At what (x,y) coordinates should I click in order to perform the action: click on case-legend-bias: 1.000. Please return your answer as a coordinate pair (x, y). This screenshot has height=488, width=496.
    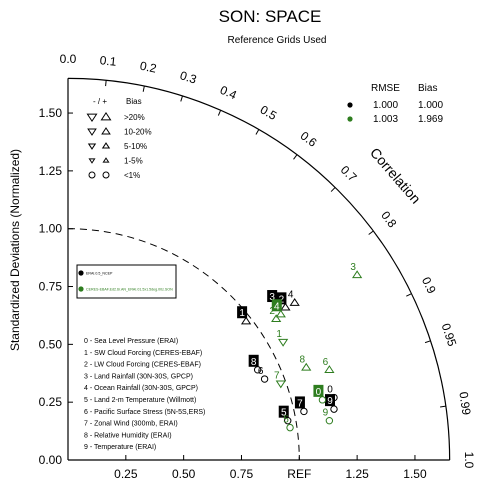
    Looking at the image, I should click on (430, 105).